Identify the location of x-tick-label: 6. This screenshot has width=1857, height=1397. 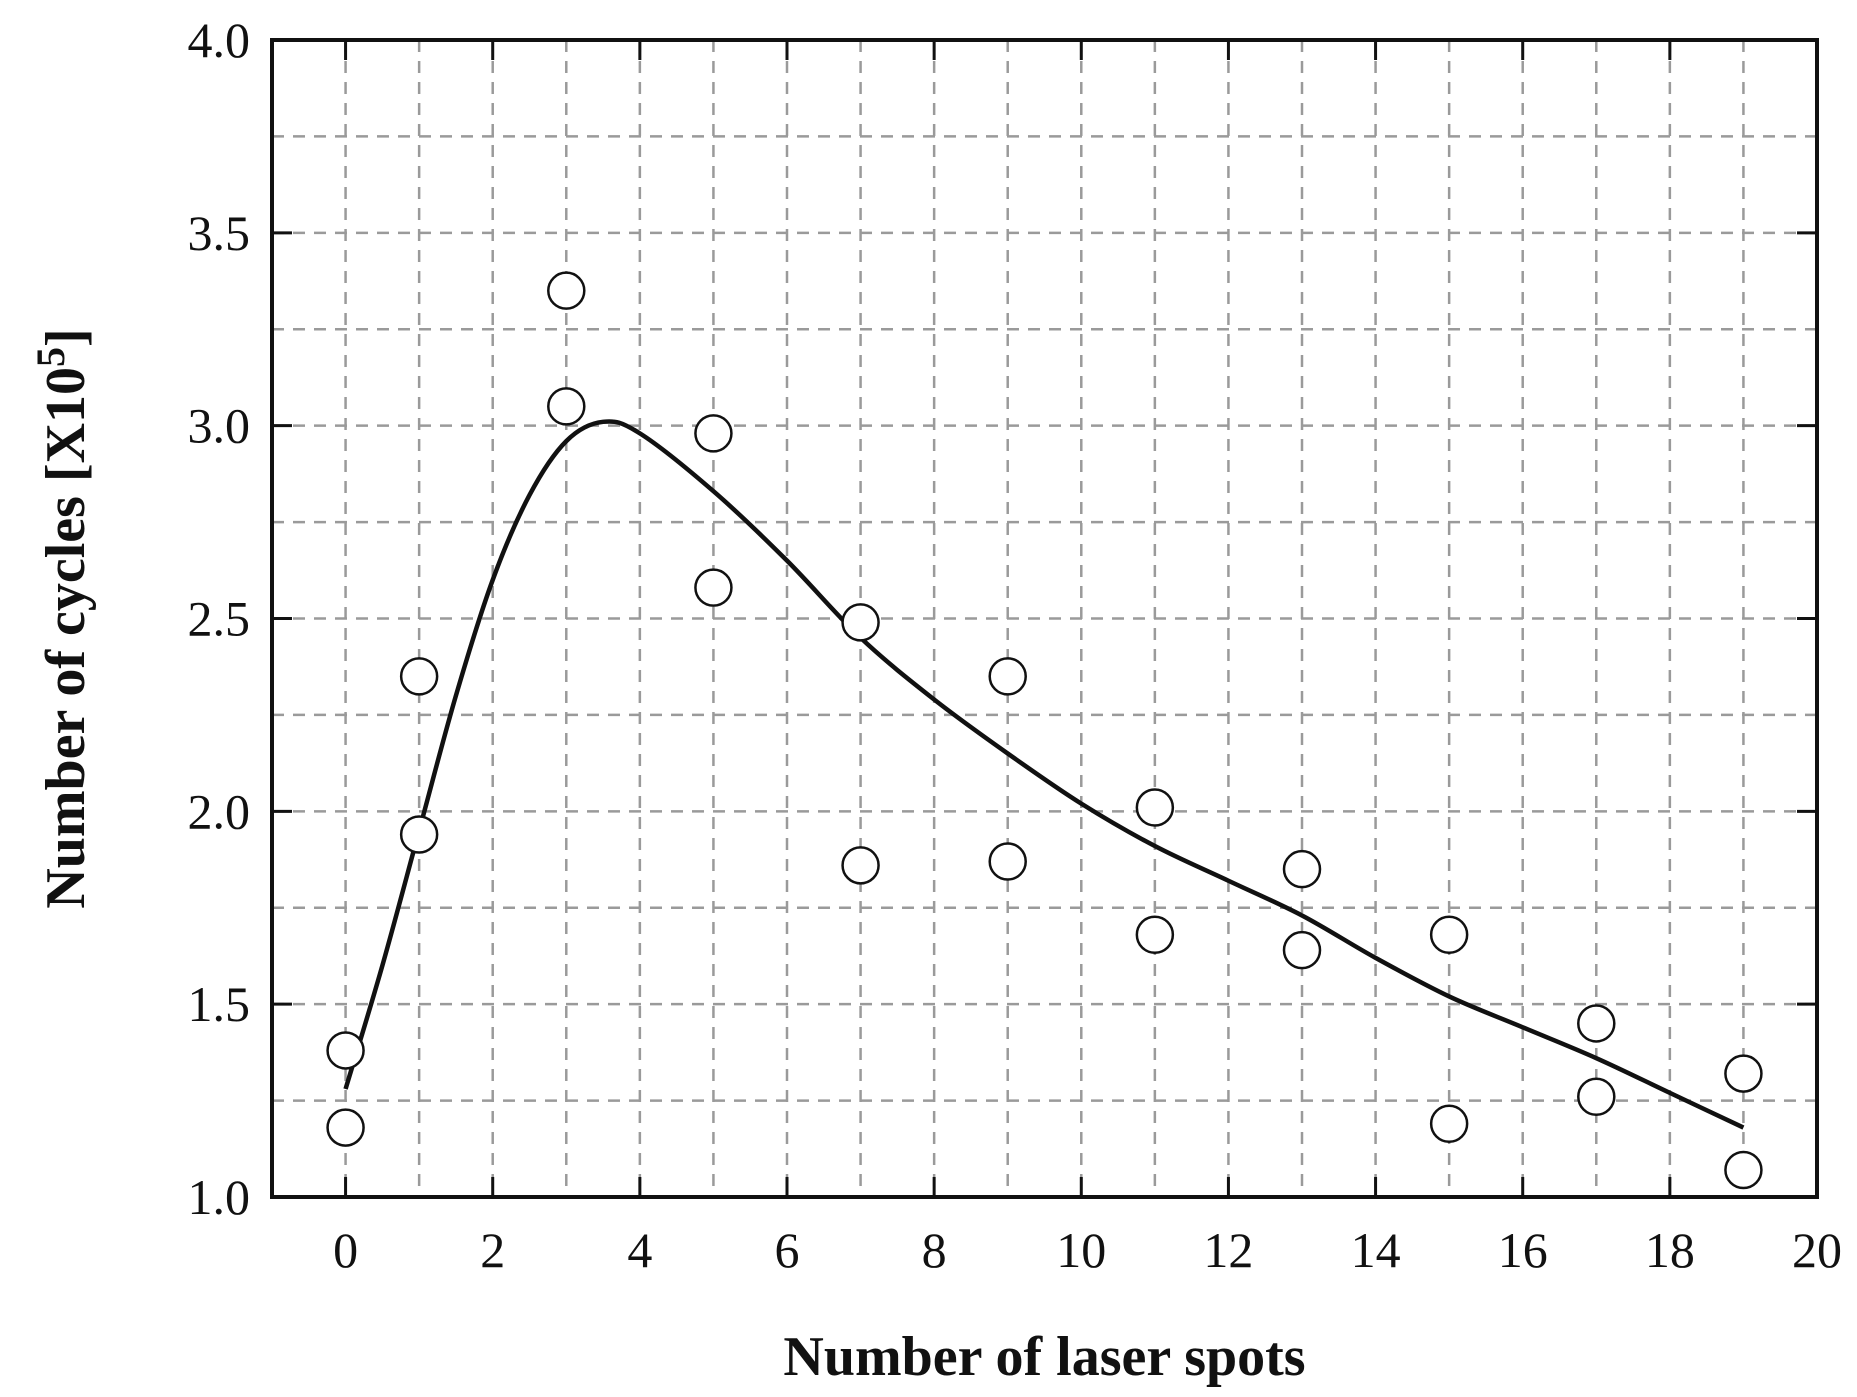
(787, 1250).